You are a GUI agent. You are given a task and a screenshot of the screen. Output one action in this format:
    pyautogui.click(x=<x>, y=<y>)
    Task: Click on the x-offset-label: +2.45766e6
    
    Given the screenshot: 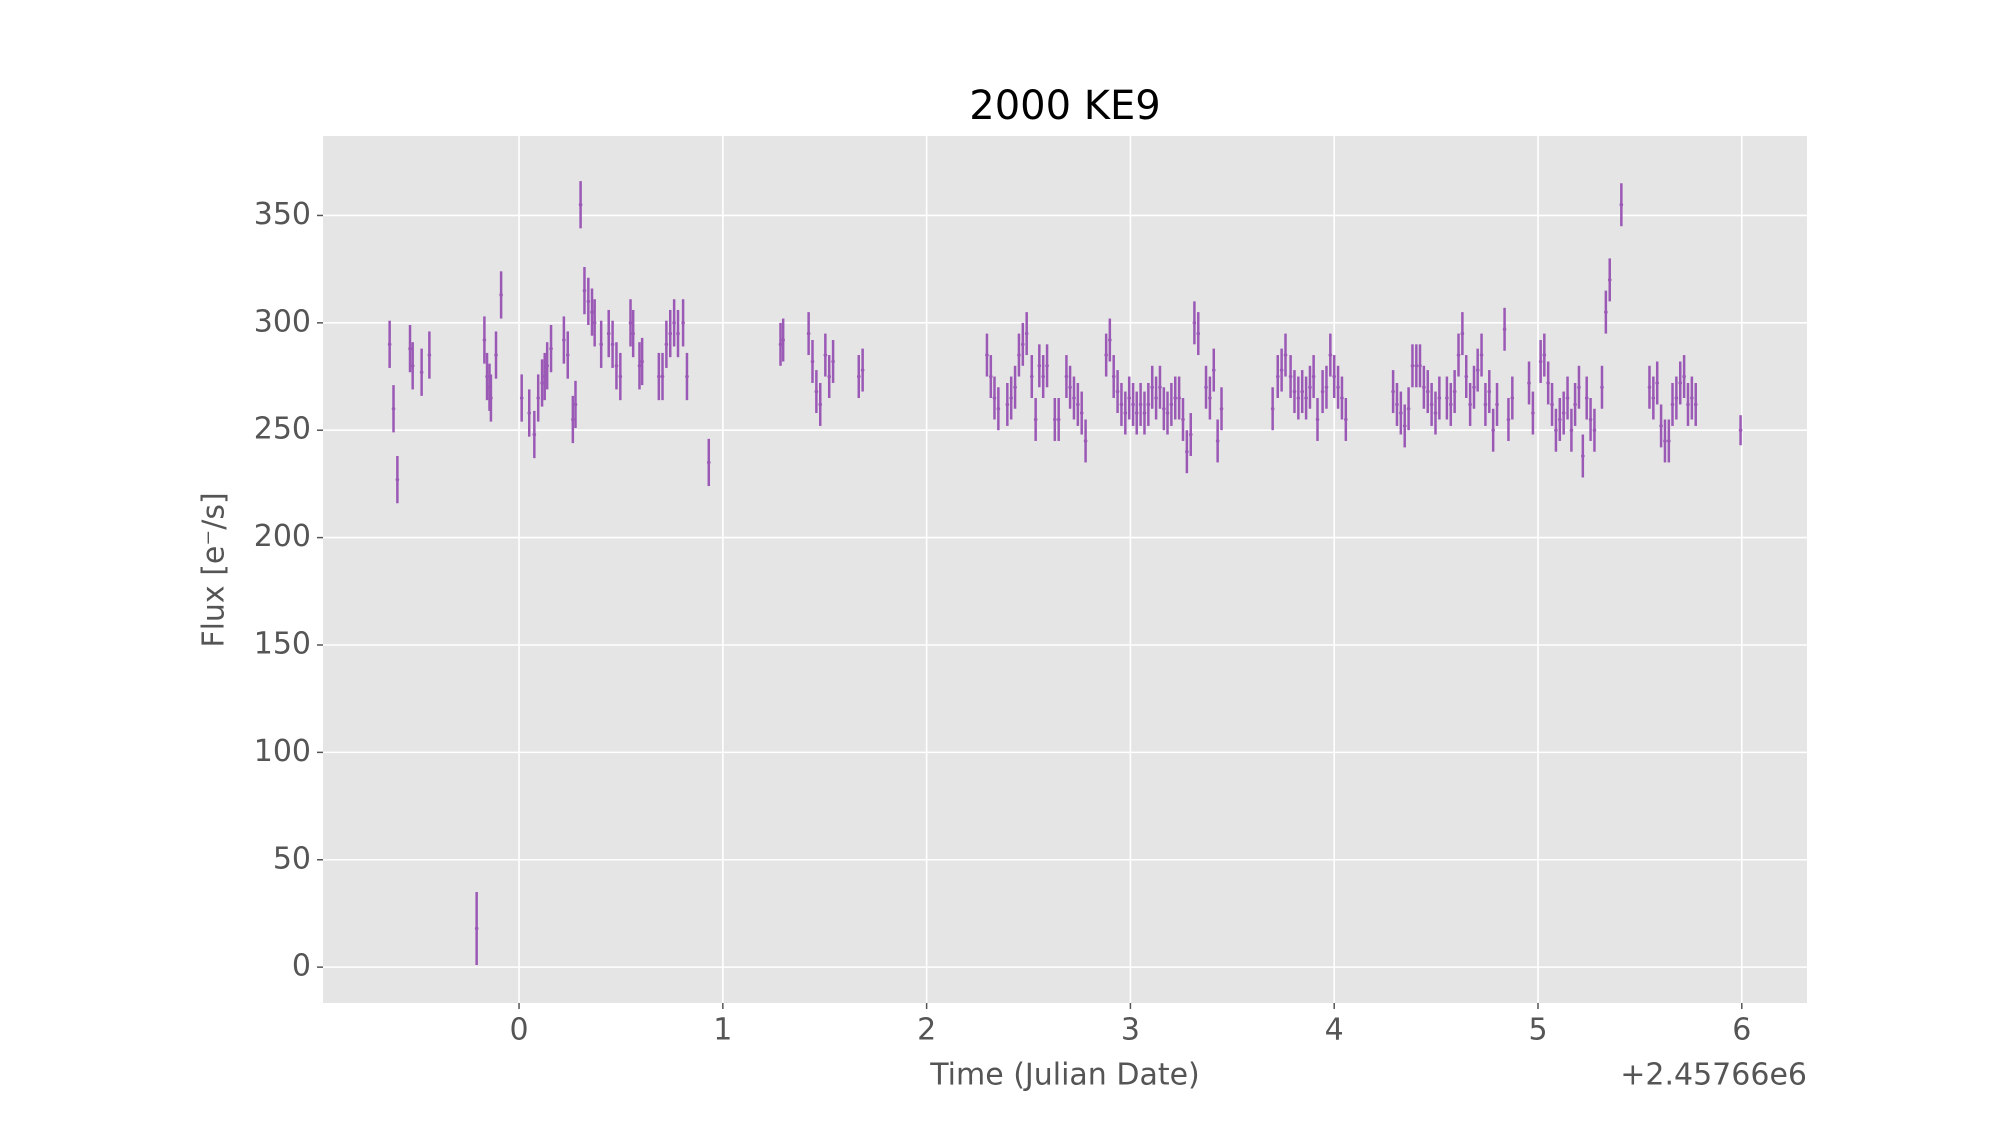 What is the action you would take?
    pyautogui.click(x=1713, y=1075)
    